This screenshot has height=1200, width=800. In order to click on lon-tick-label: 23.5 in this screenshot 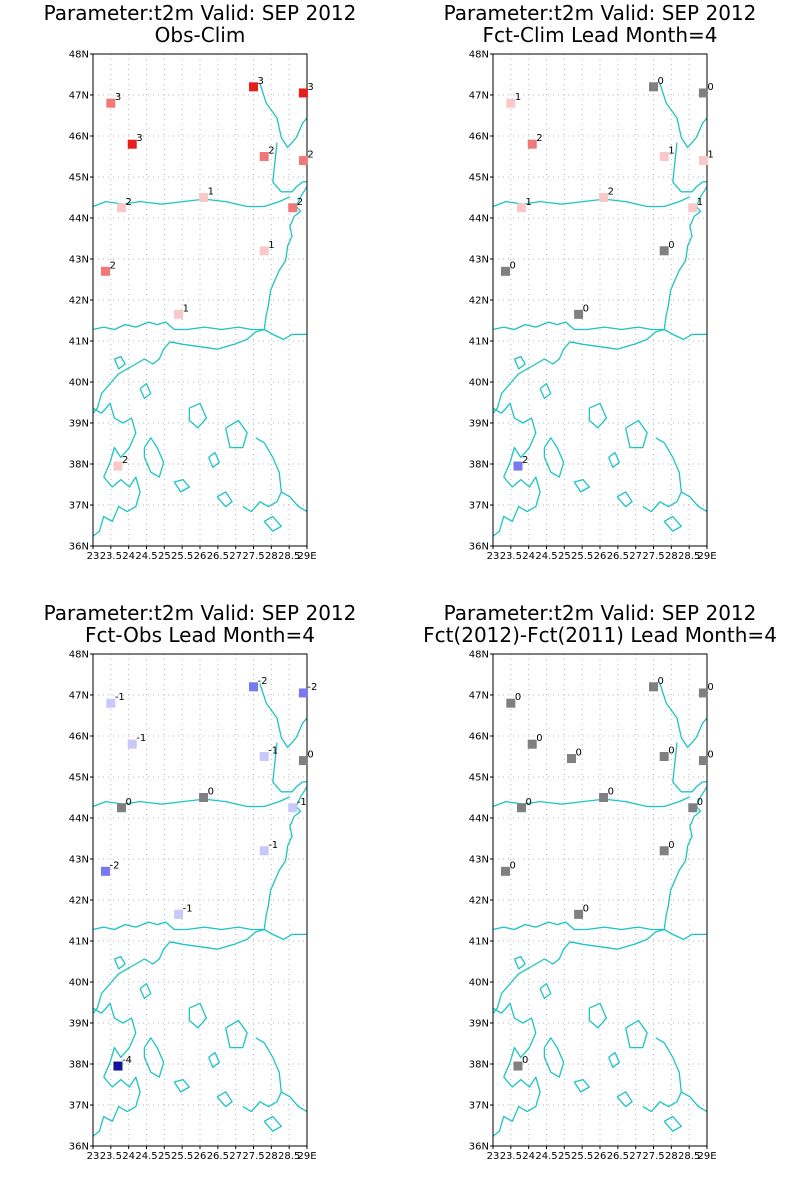, I will do `click(511, 556)`.